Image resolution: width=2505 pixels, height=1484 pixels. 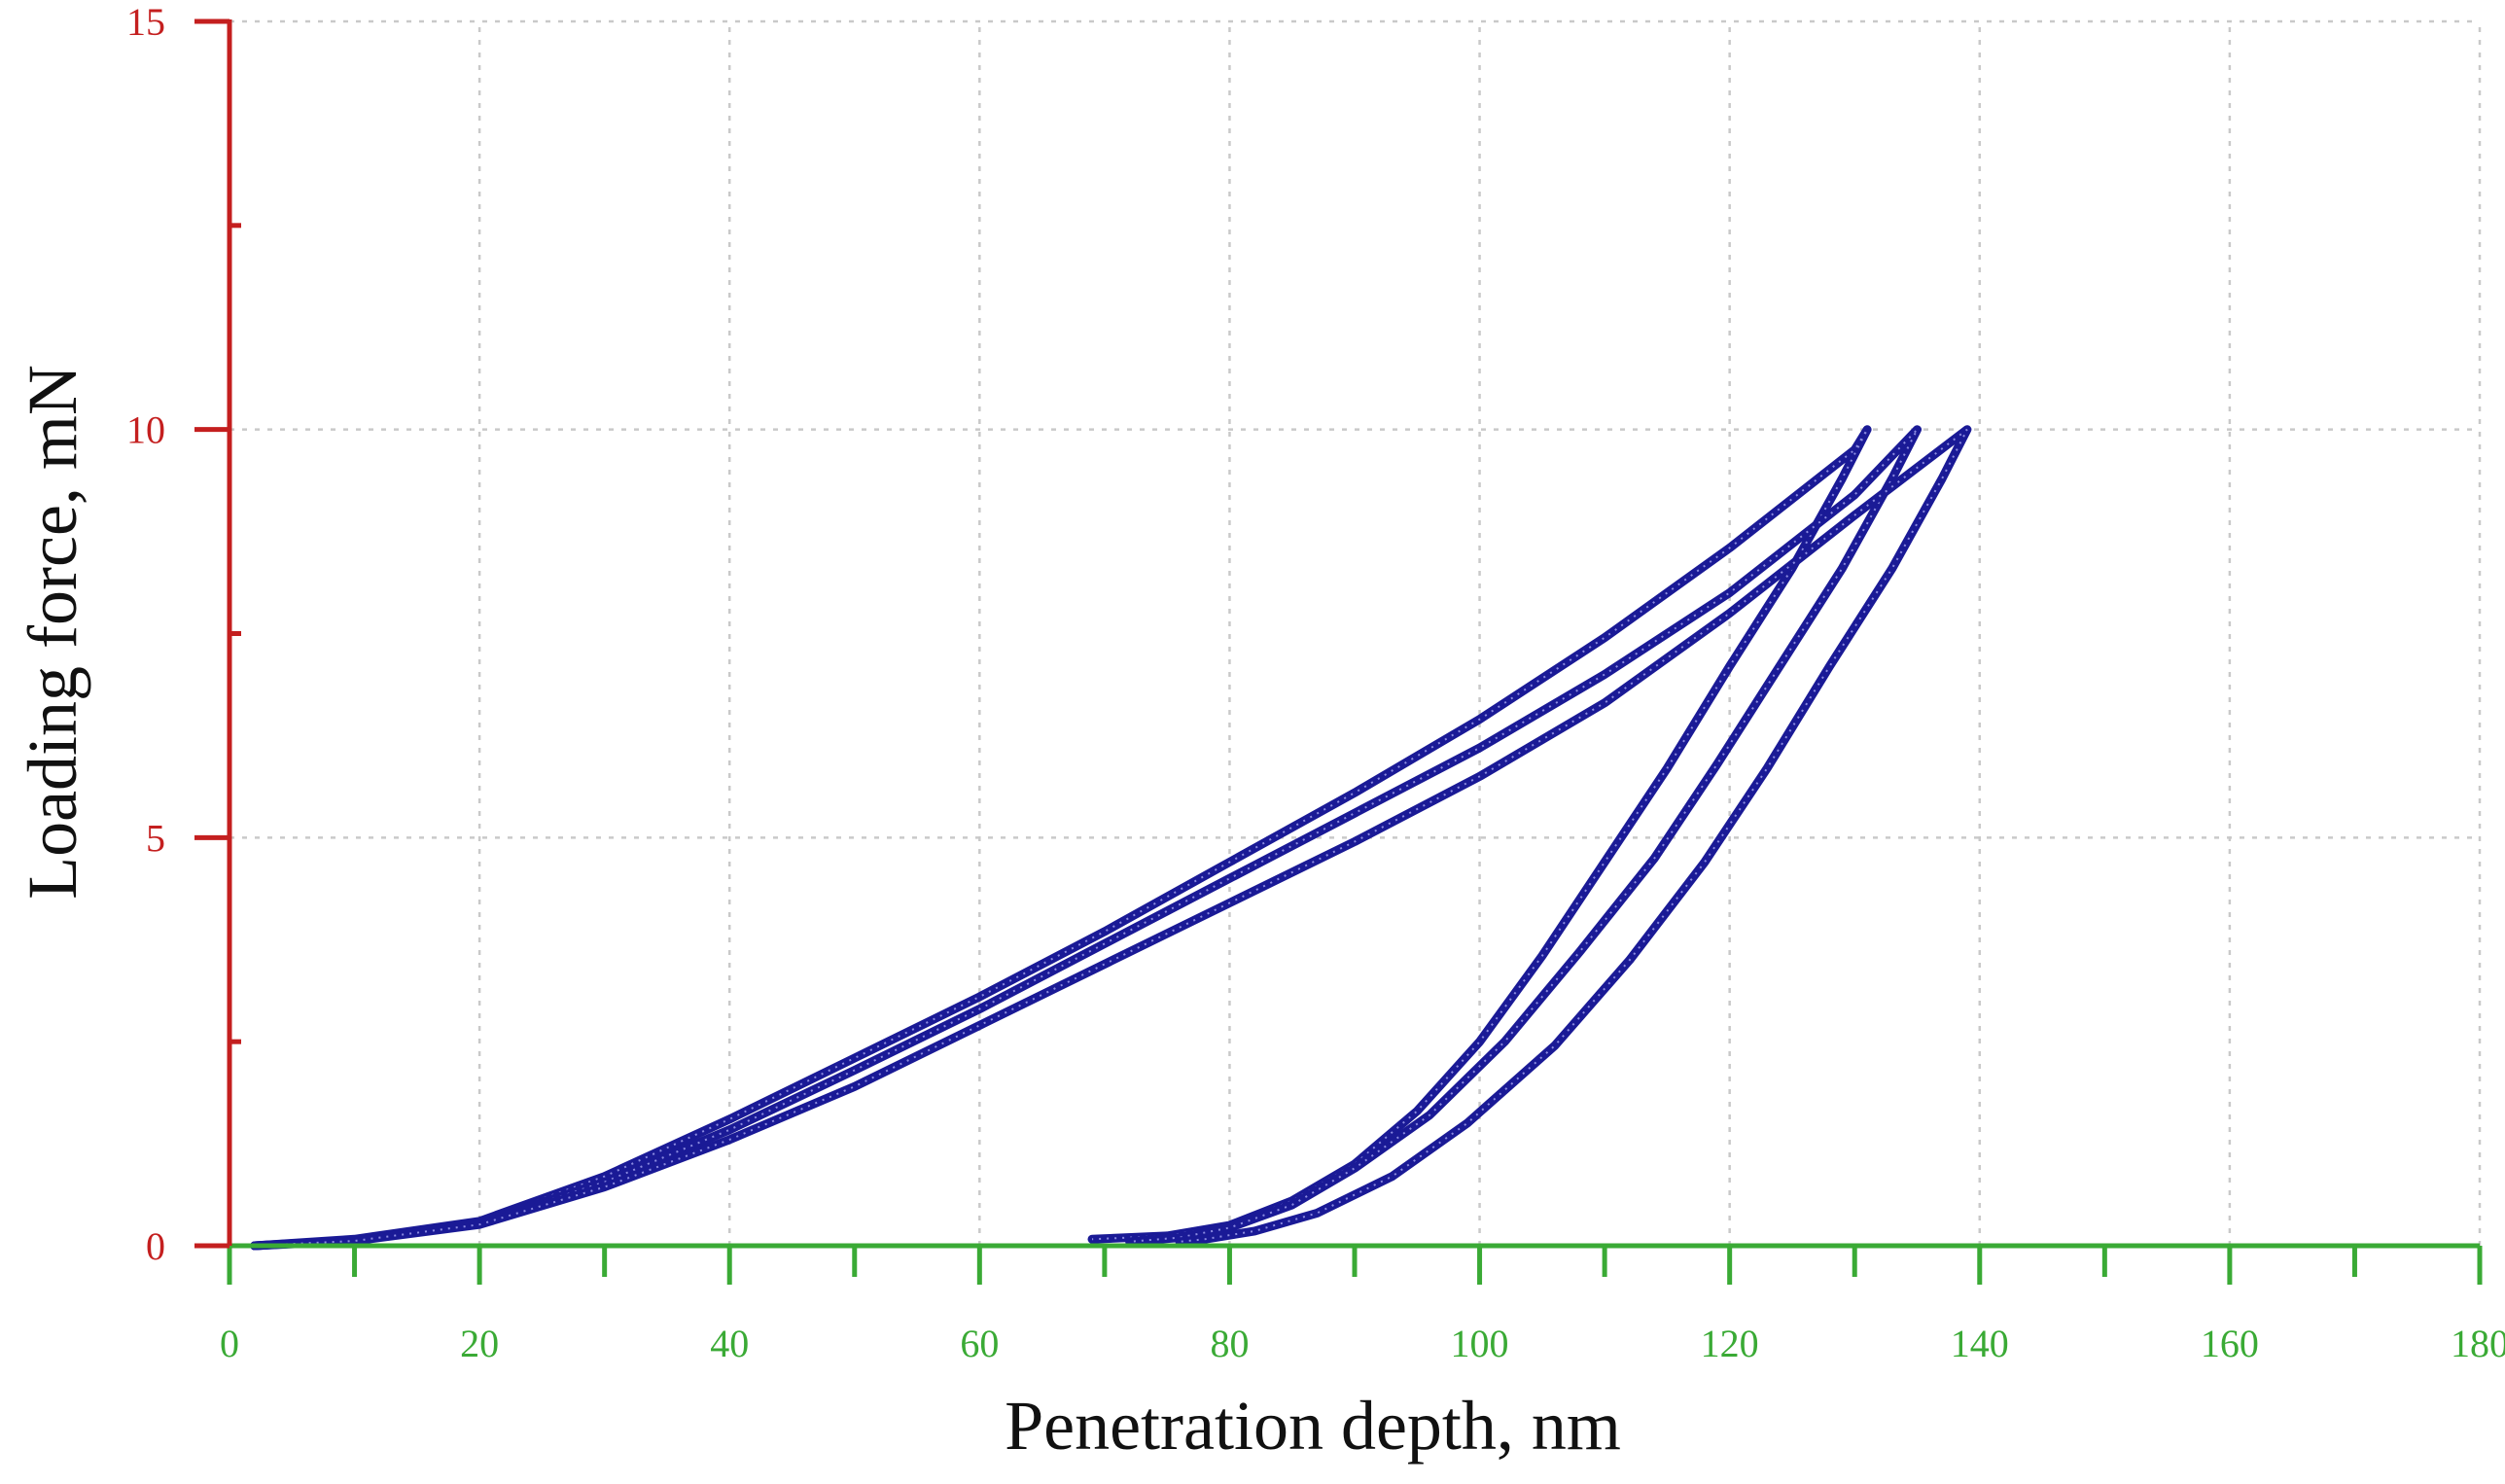 What do you see at coordinates (230, 1344) in the screenshot?
I see `x-tick-label-0: 0` at bounding box center [230, 1344].